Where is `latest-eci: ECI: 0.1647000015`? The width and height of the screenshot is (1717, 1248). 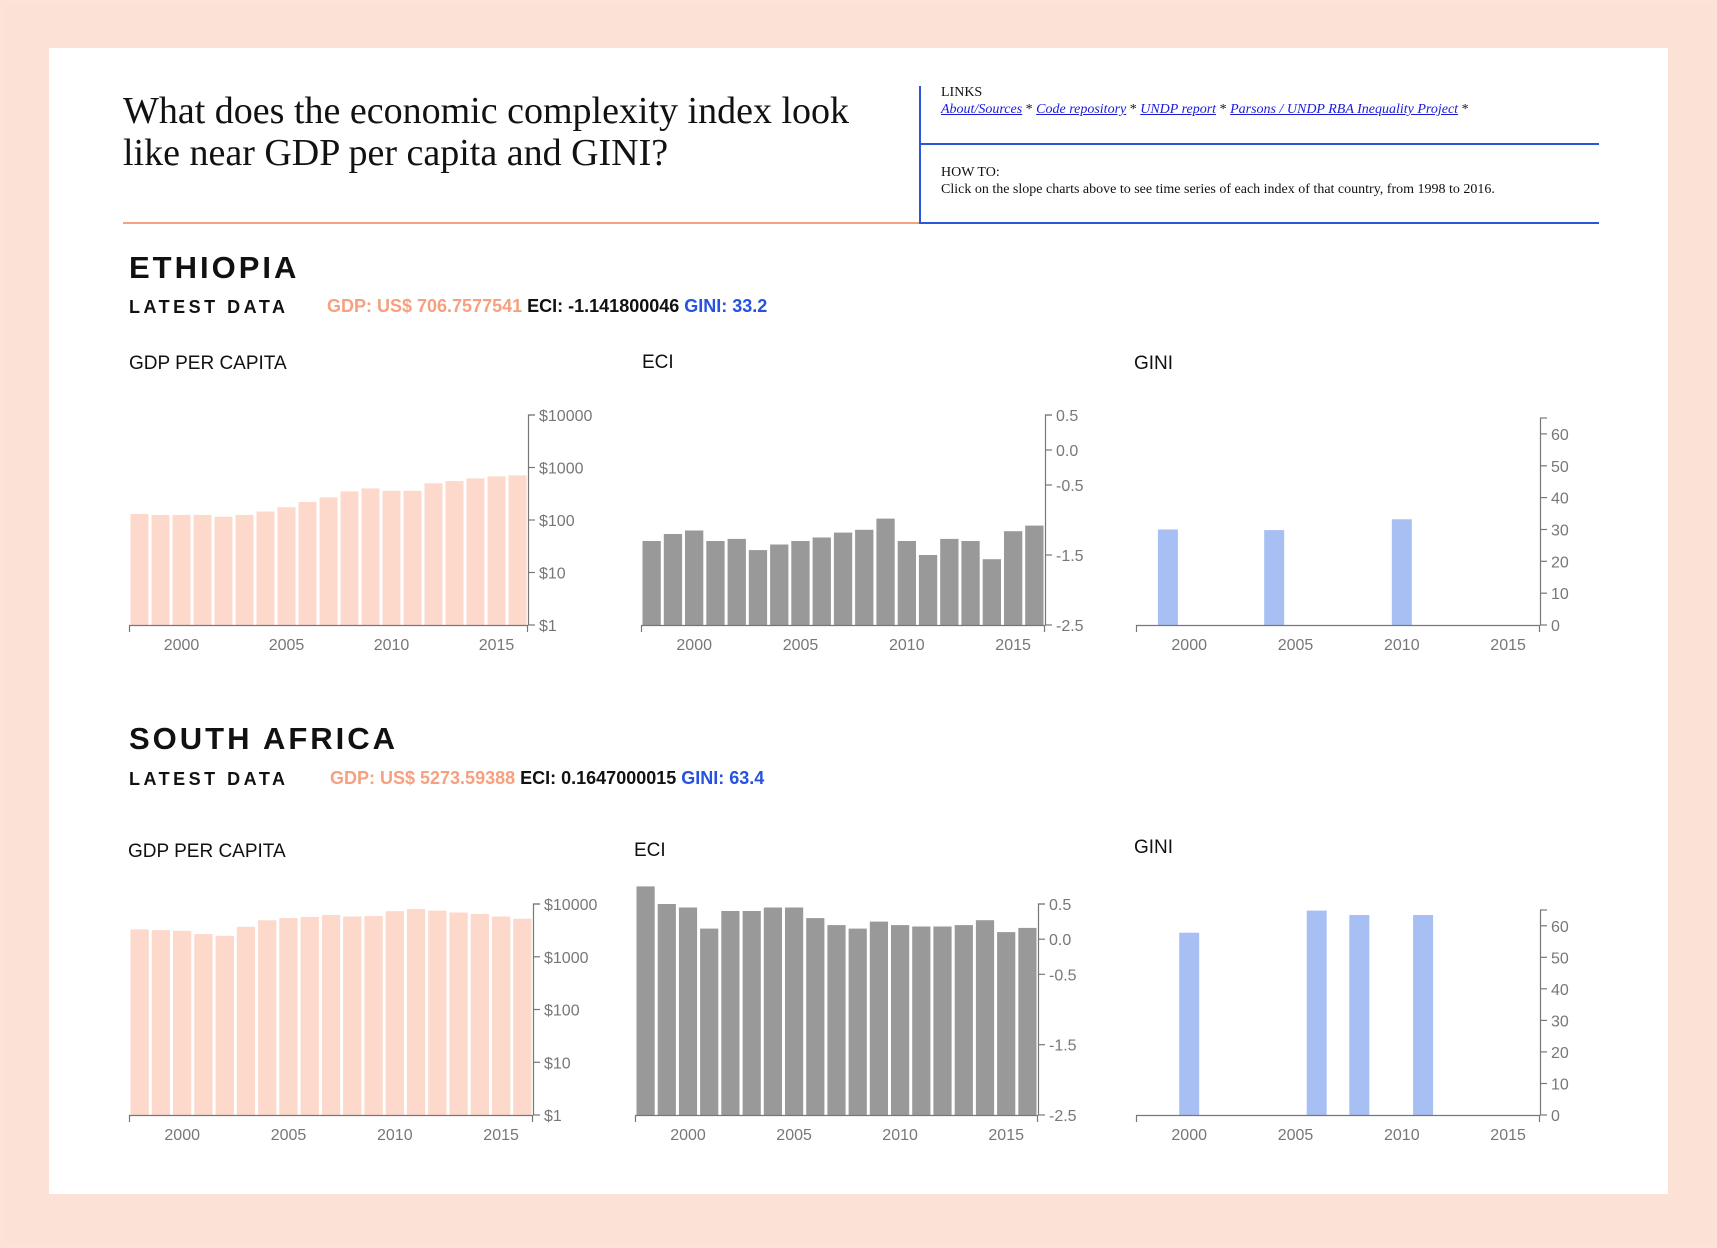
latest-eci: ECI: 0.1647000015 is located at coordinates (598, 778).